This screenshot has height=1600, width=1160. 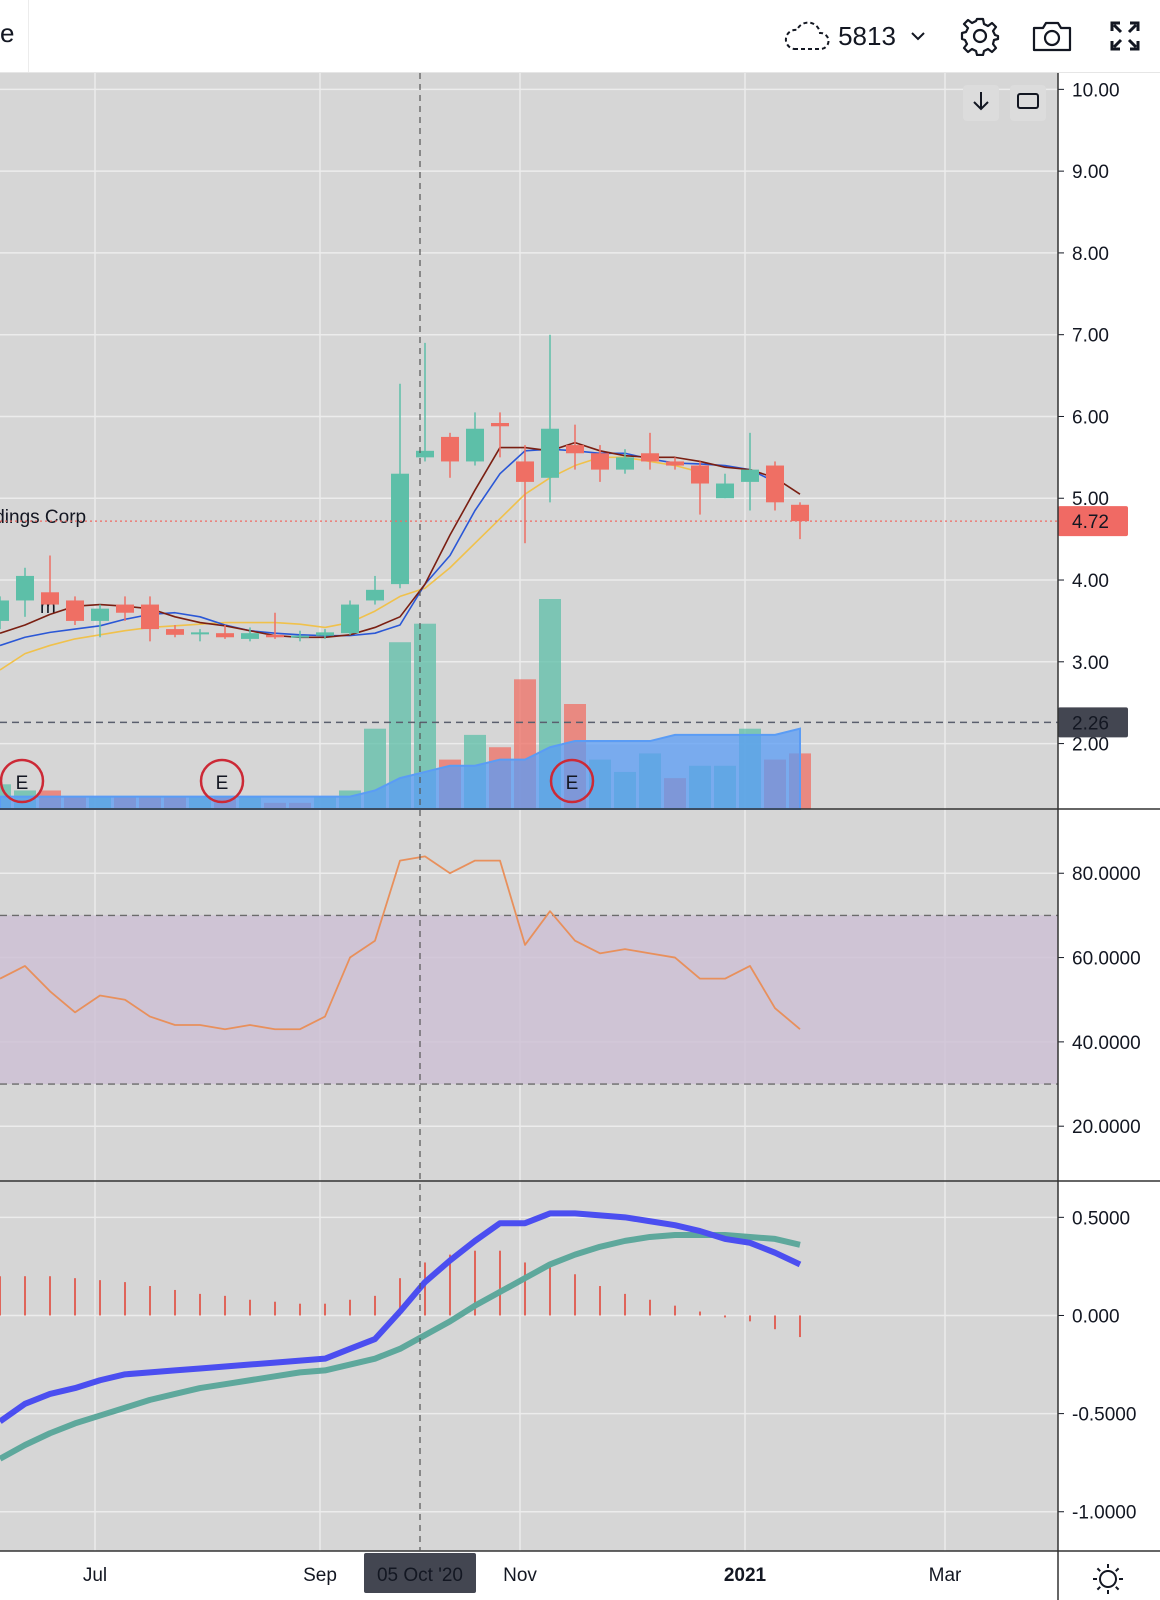 I want to click on rsi-tick-label: 40.0000, so click(x=1106, y=1043).